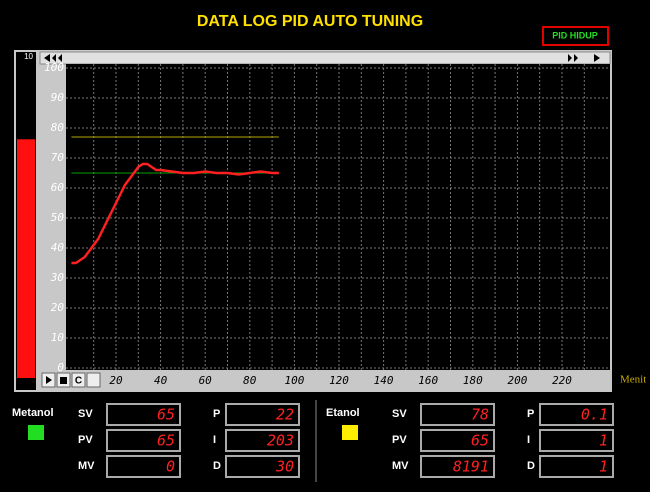 The height and width of the screenshot is (492, 650). I want to click on scroll-left, so click(53, 58).